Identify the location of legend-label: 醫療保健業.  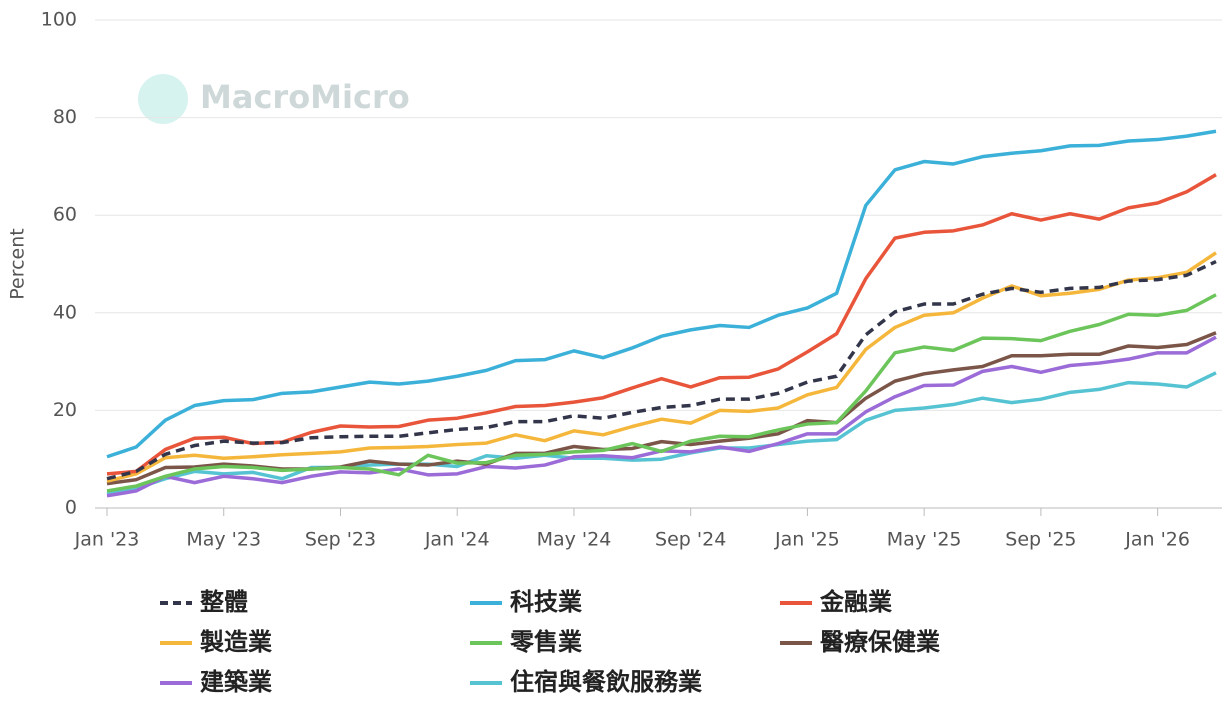
(880, 642).